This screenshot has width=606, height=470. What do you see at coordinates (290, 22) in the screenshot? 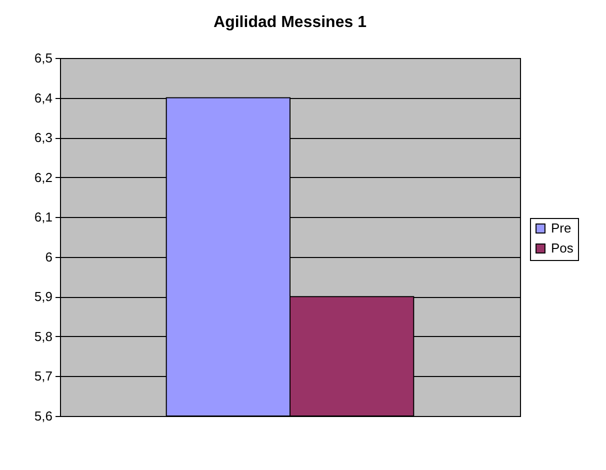
I see `chart-title: Agilidad Messines 1` at bounding box center [290, 22].